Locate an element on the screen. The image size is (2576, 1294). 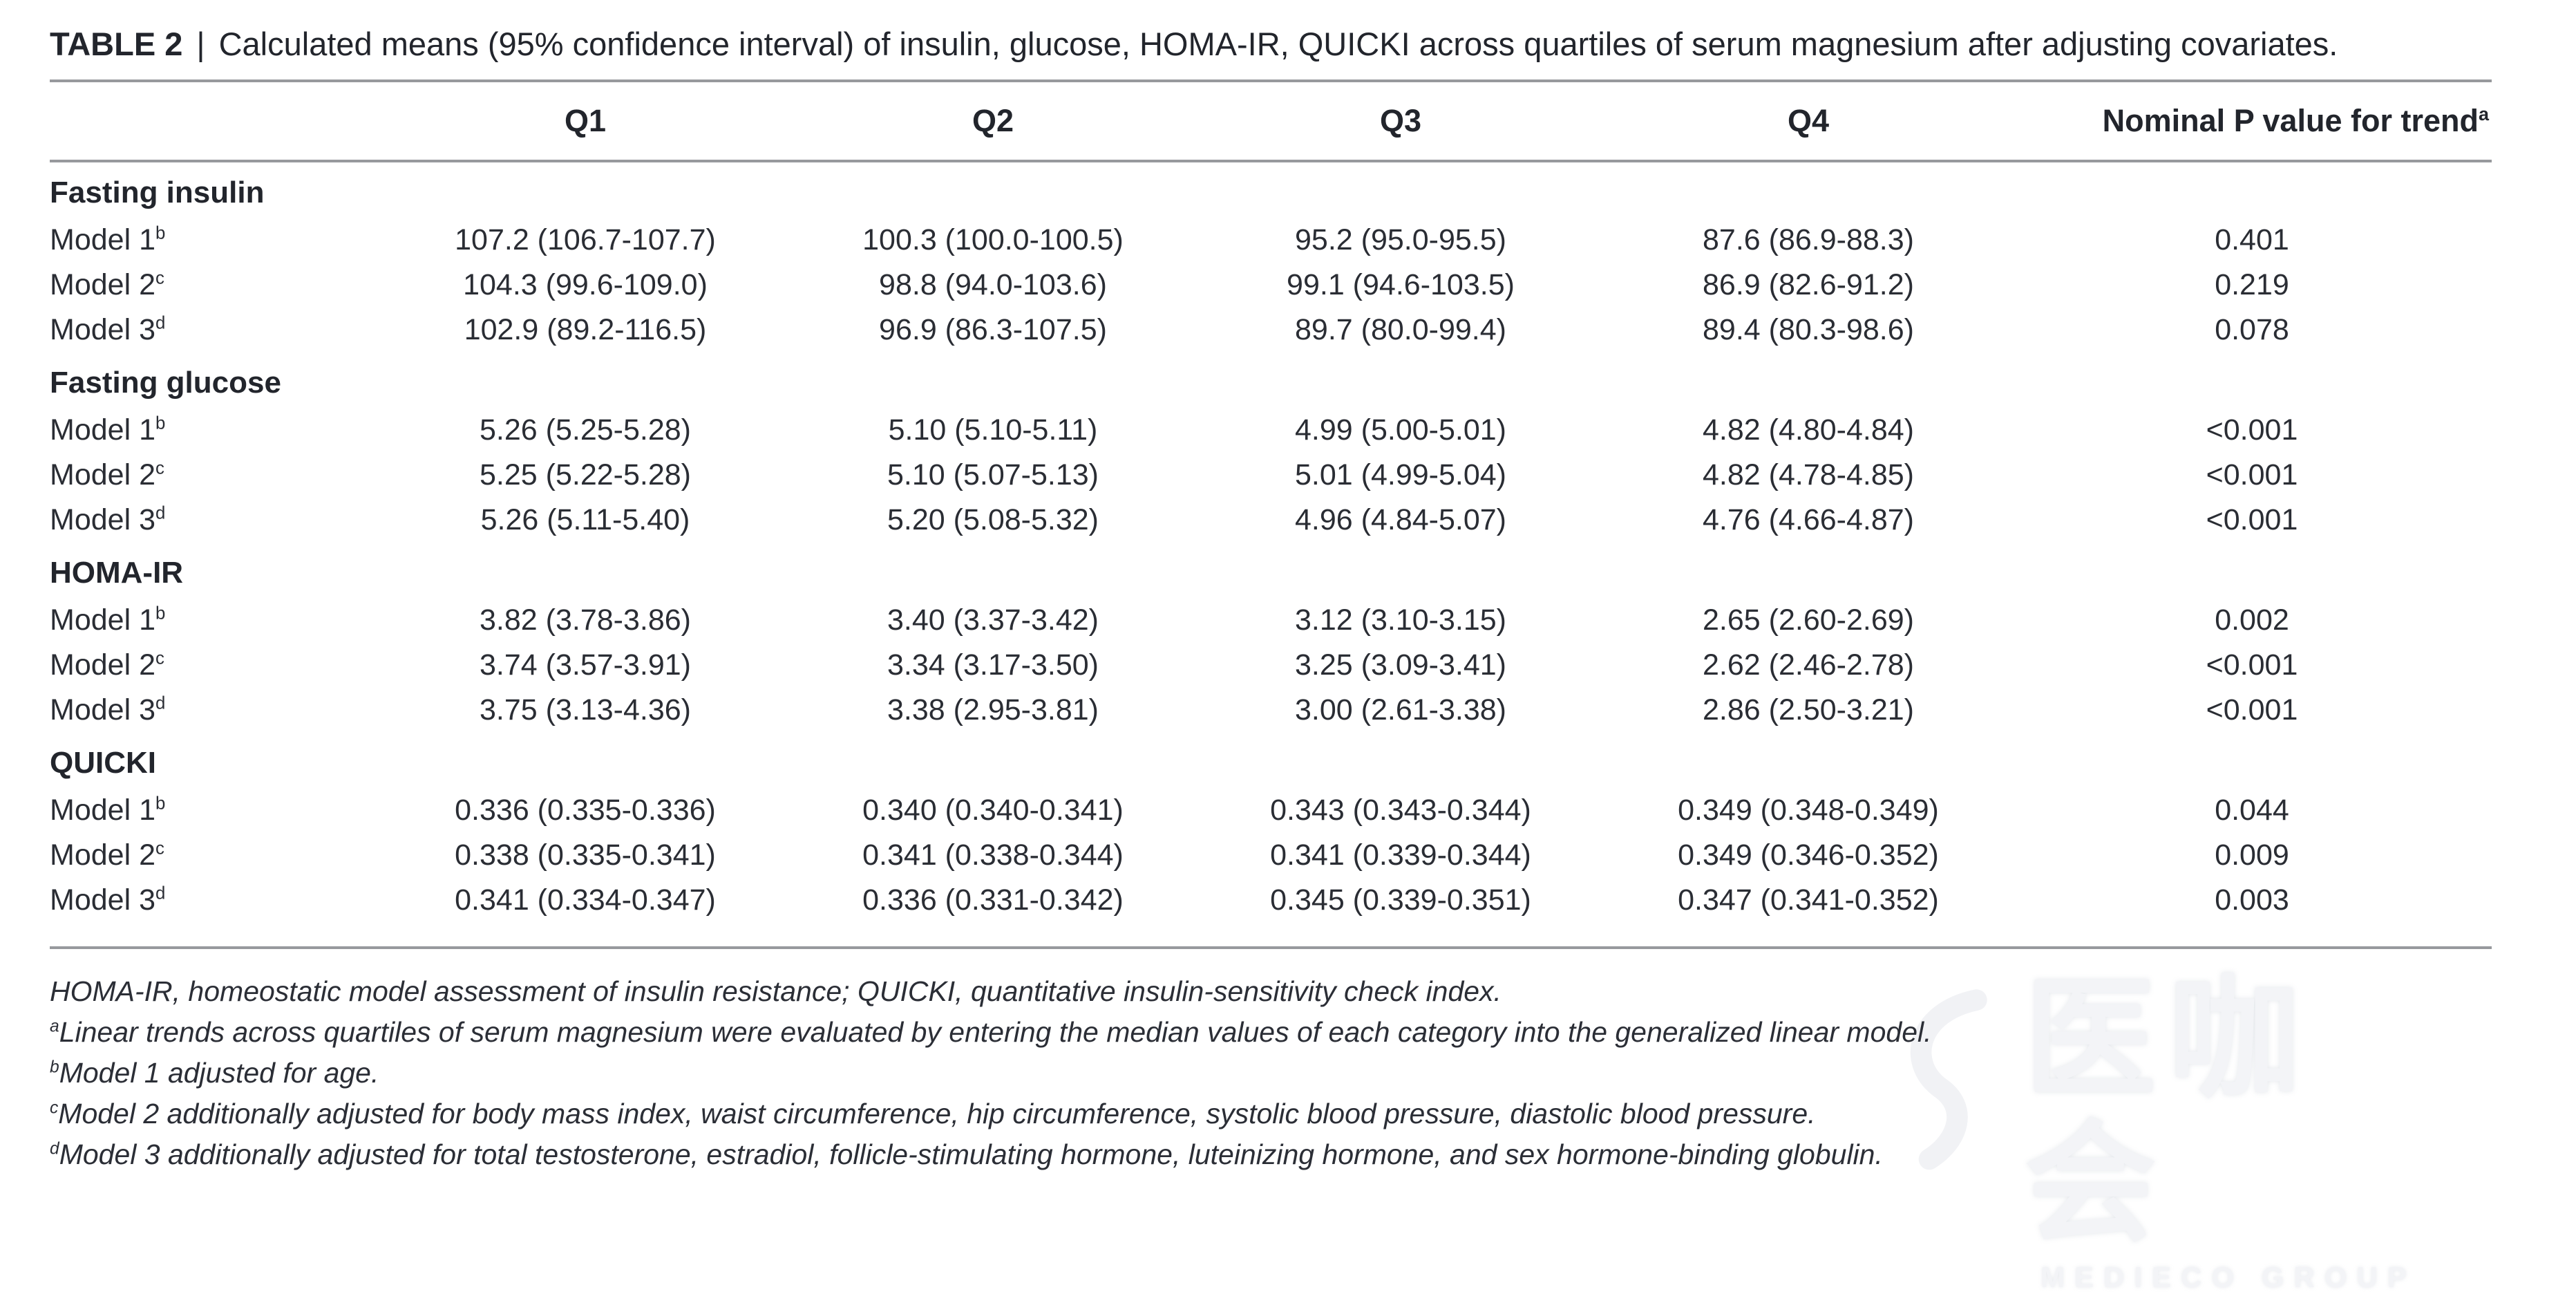
cell-q3: 89.7 (80.0-99.4) is located at coordinates (1400, 329).